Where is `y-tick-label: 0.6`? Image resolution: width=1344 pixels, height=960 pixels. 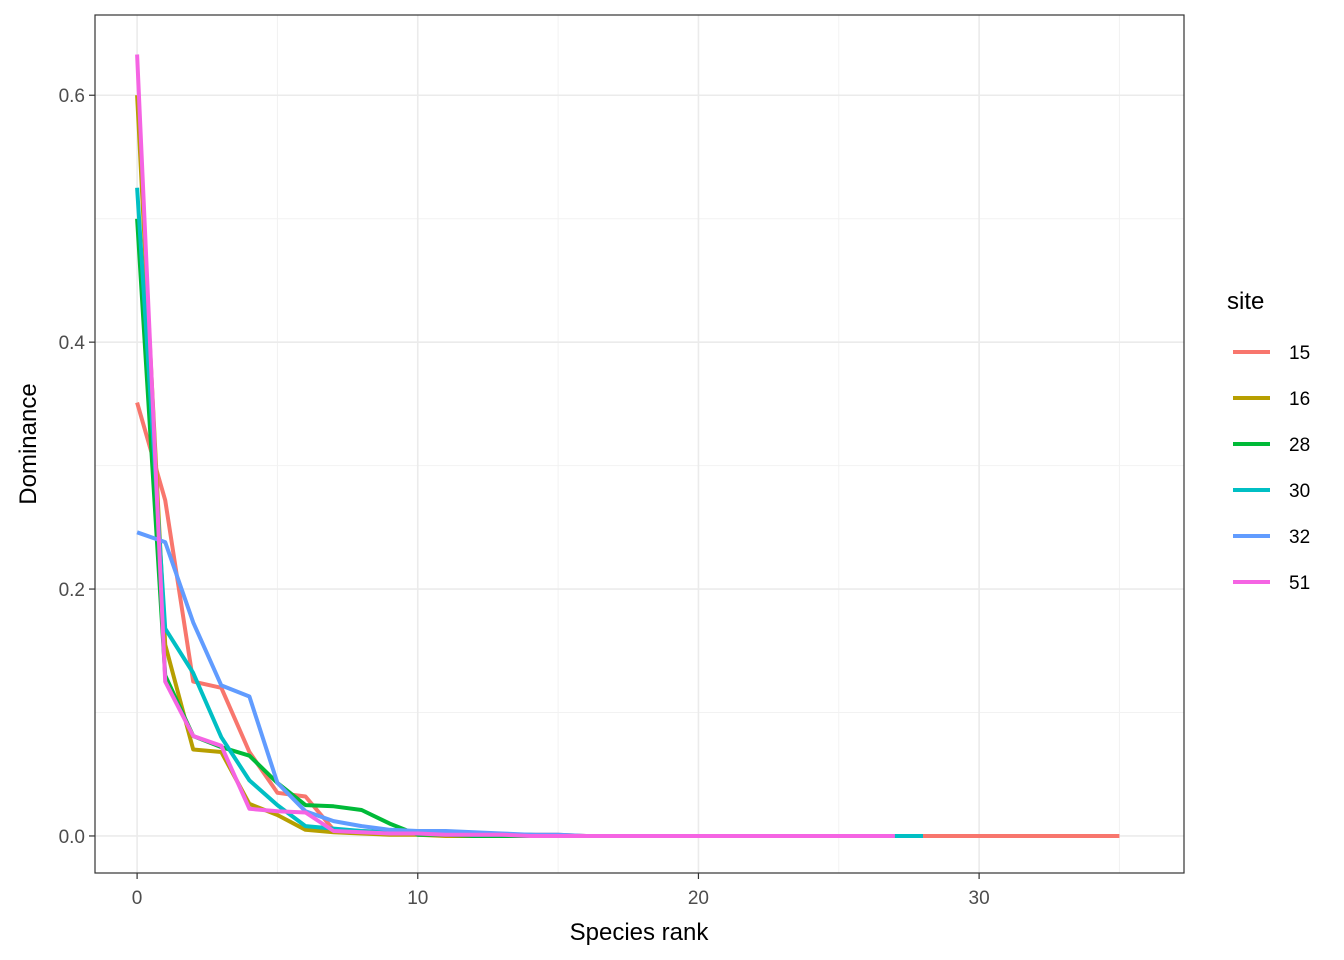
y-tick-label: 0.6 is located at coordinates (72, 96).